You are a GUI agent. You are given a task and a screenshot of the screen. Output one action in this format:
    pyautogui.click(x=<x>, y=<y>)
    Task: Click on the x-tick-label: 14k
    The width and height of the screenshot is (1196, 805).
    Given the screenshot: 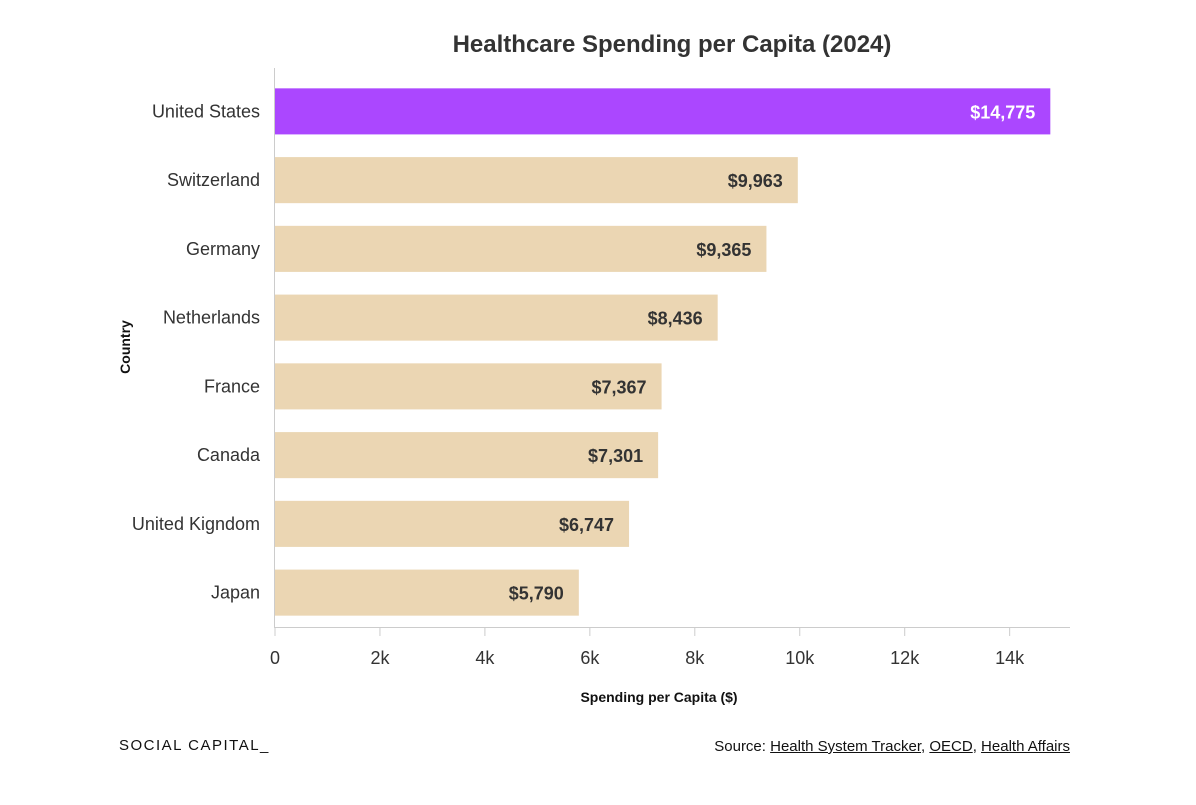 What is the action you would take?
    pyautogui.click(x=1010, y=658)
    